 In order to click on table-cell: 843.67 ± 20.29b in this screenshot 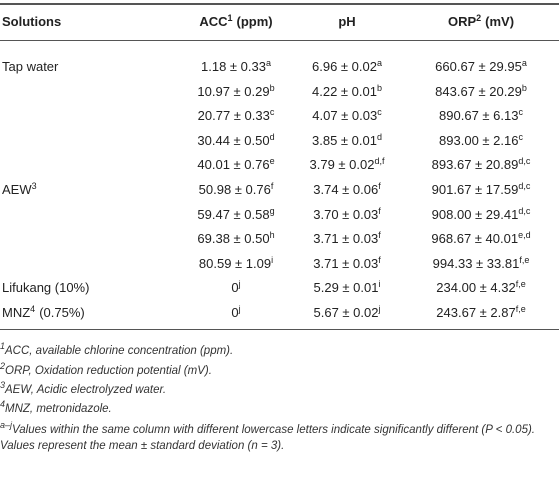, I will do `click(481, 91)`.